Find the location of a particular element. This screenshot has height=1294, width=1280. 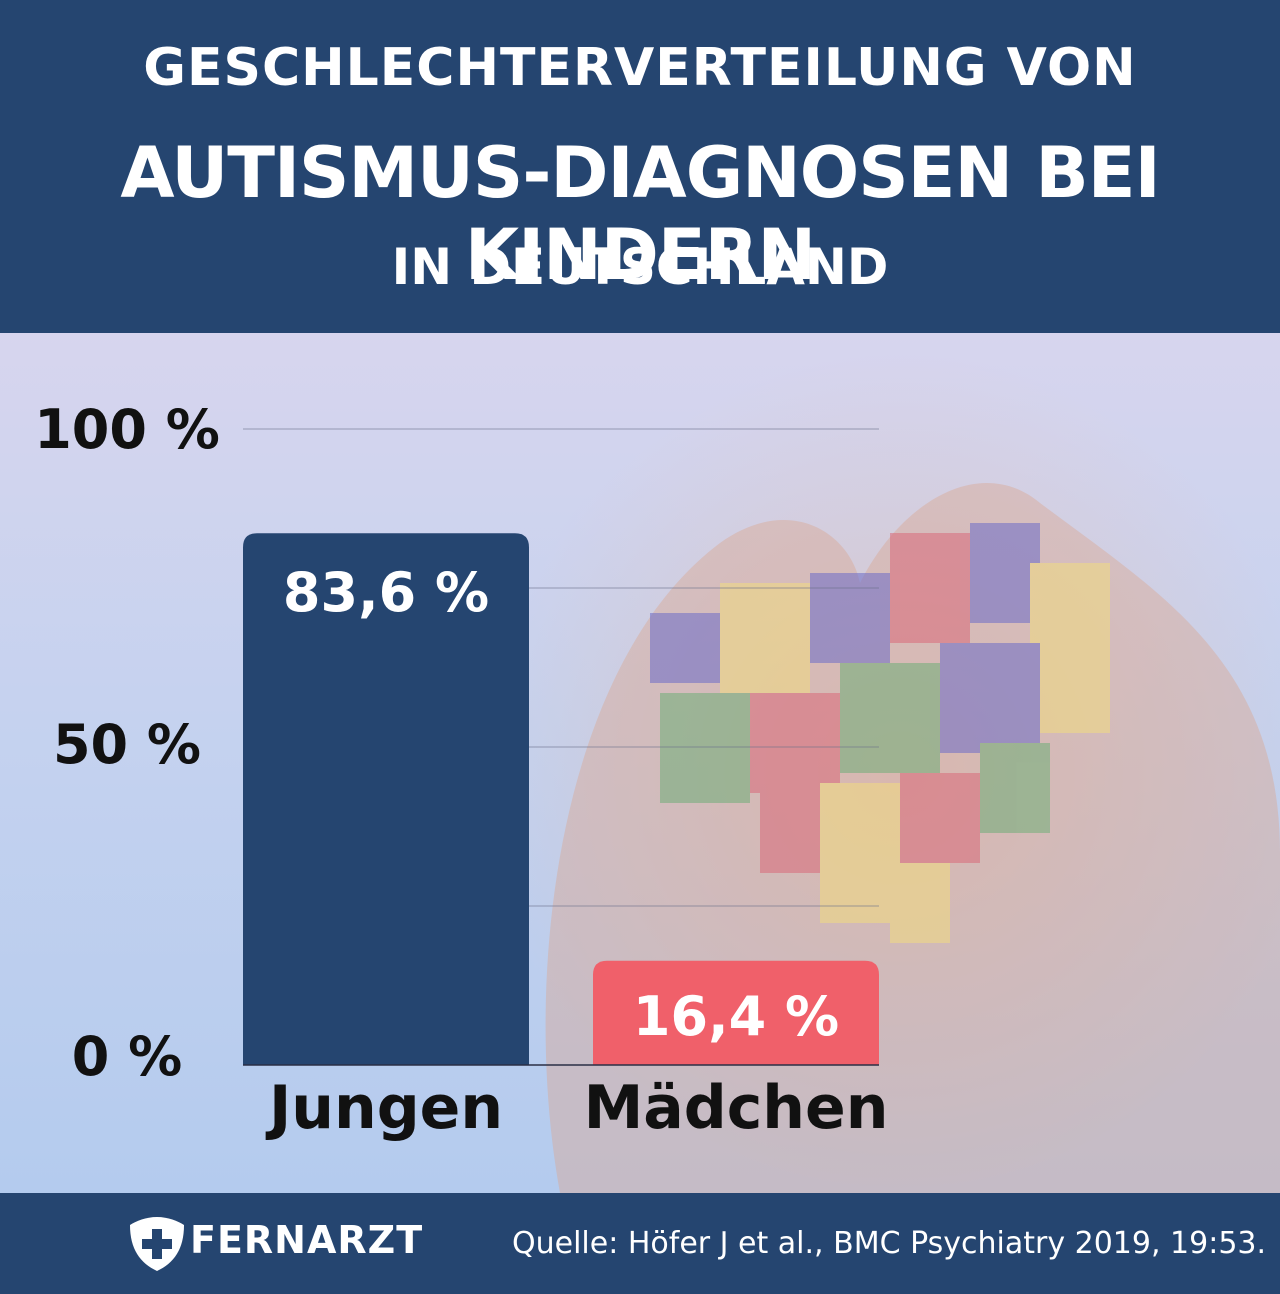

bar-value-label-maedchen: 16,4 % is located at coordinates (736, 1016).